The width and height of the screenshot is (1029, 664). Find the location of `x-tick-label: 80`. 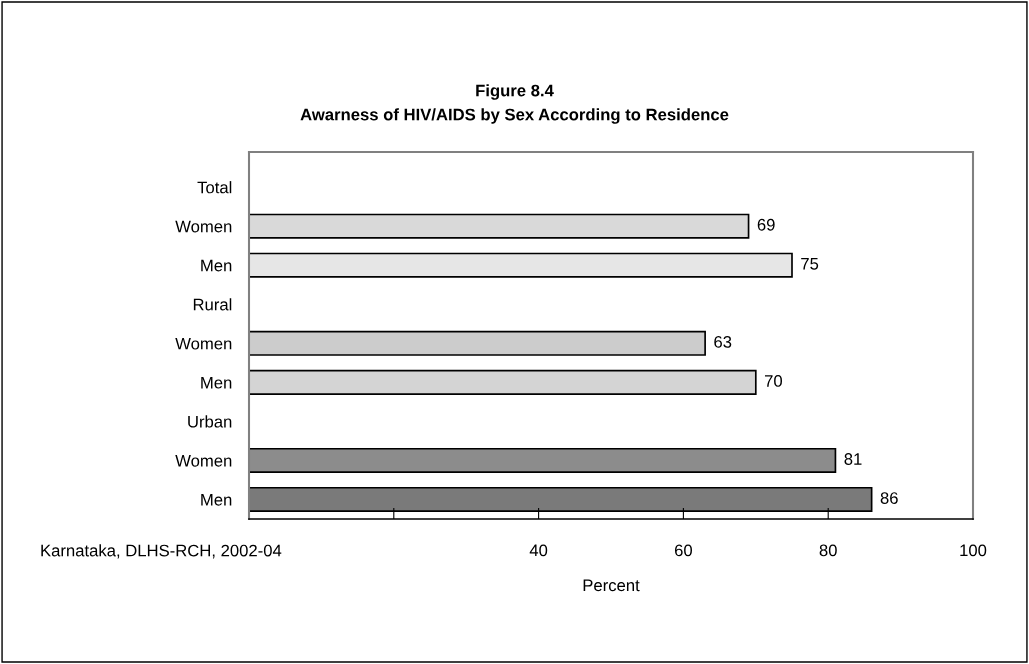

x-tick-label: 80 is located at coordinates (828, 550).